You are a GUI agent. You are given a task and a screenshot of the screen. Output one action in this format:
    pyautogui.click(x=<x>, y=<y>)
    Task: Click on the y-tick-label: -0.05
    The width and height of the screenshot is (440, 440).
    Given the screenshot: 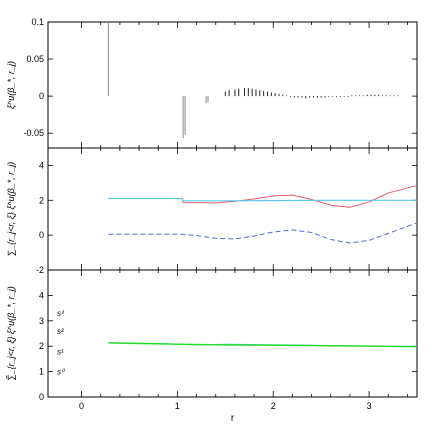 What is the action you would take?
    pyautogui.click(x=33, y=133)
    